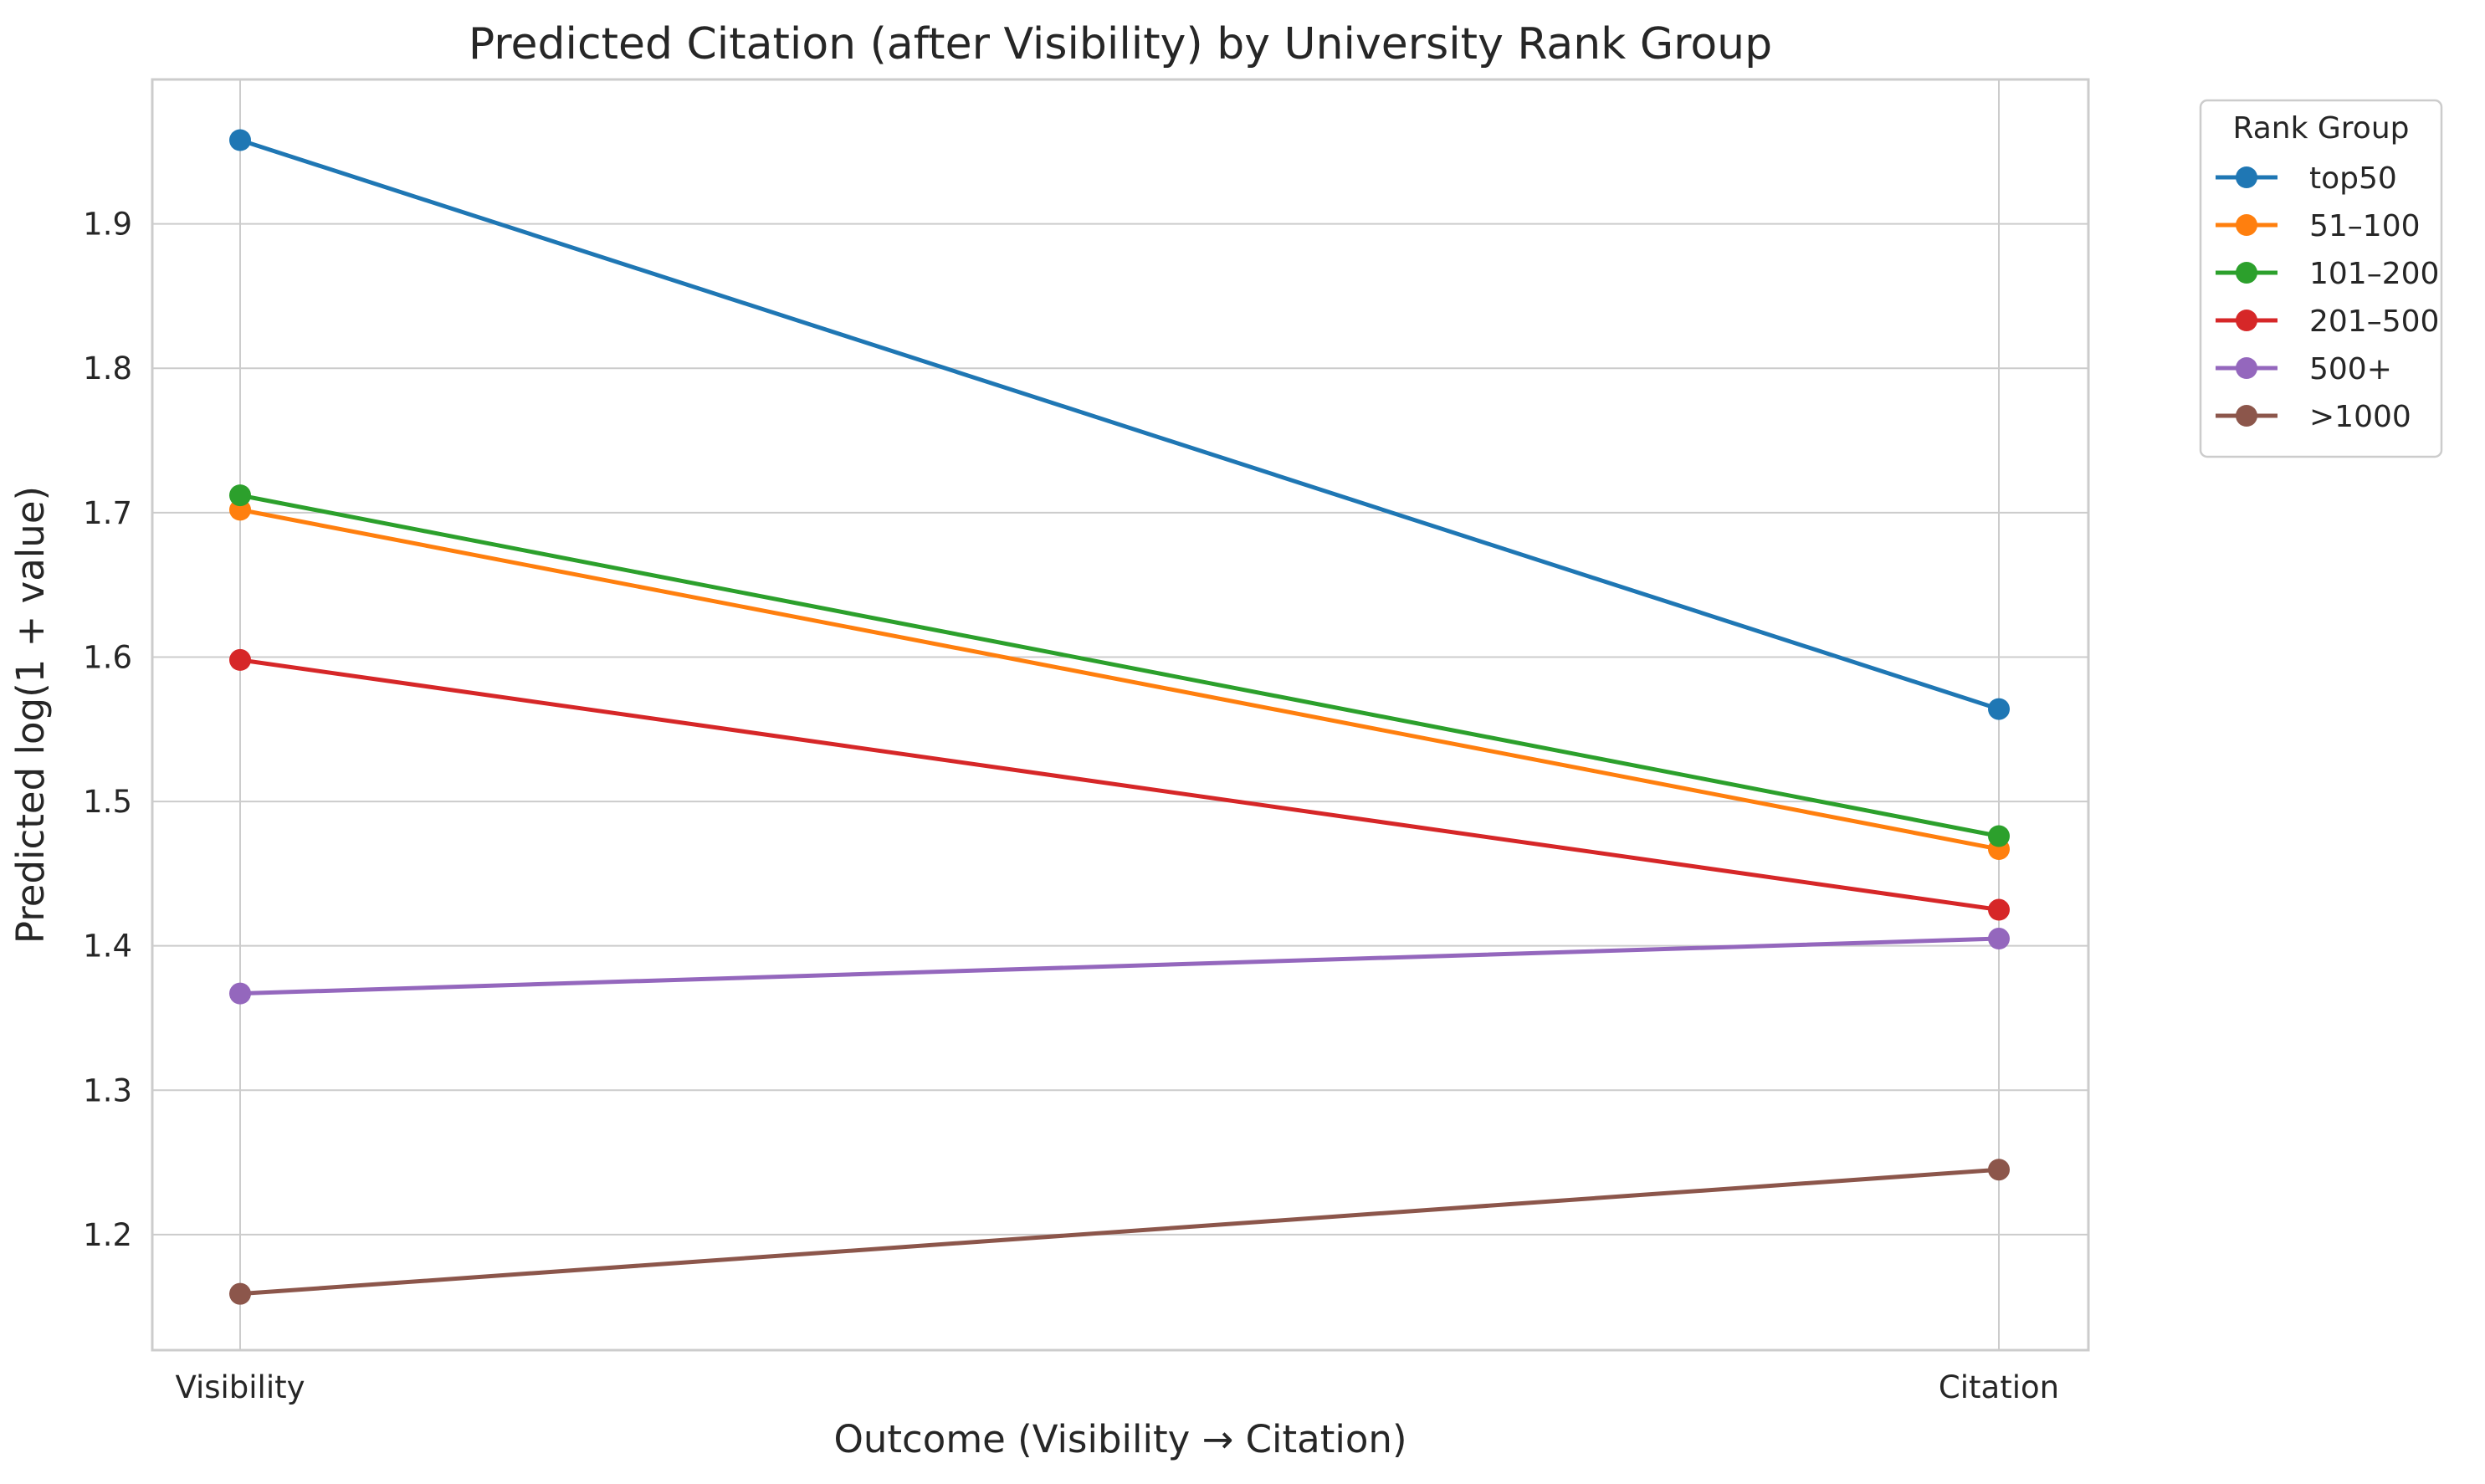 The width and height of the screenshot is (2485, 1484). What do you see at coordinates (108, 513) in the screenshot?
I see `y-tick-label: 1.7` at bounding box center [108, 513].